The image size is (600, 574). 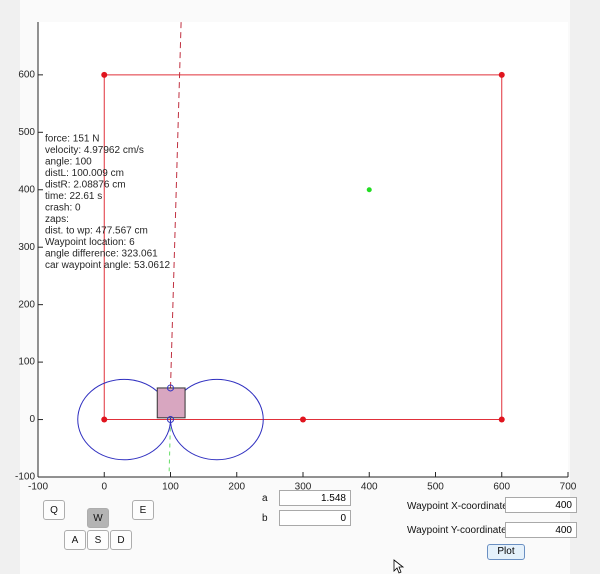 What do you see at coordinates (96, 231) in the screenshot?
I see `info-line: dist. to wp: 477.567 cm` at bounding box center [96, 231].